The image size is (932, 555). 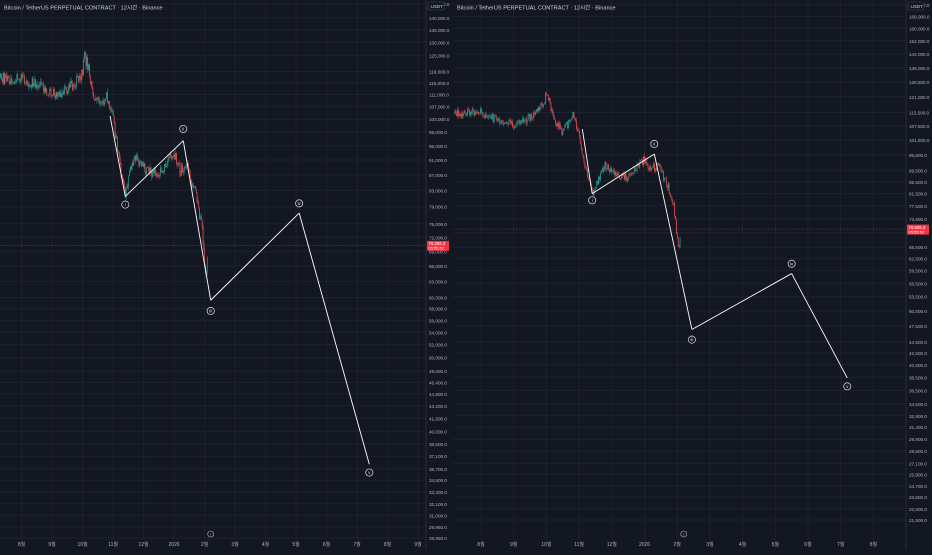 I want to click on price-tick-label: 50,000.0, so click(x=438, y=358).